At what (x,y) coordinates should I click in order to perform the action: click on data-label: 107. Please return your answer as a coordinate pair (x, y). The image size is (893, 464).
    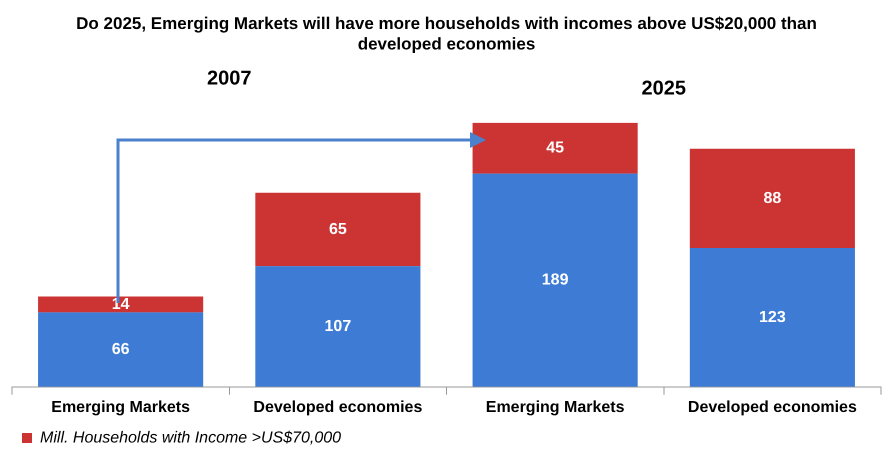
    Looking at the image, I should click on (338, 326).